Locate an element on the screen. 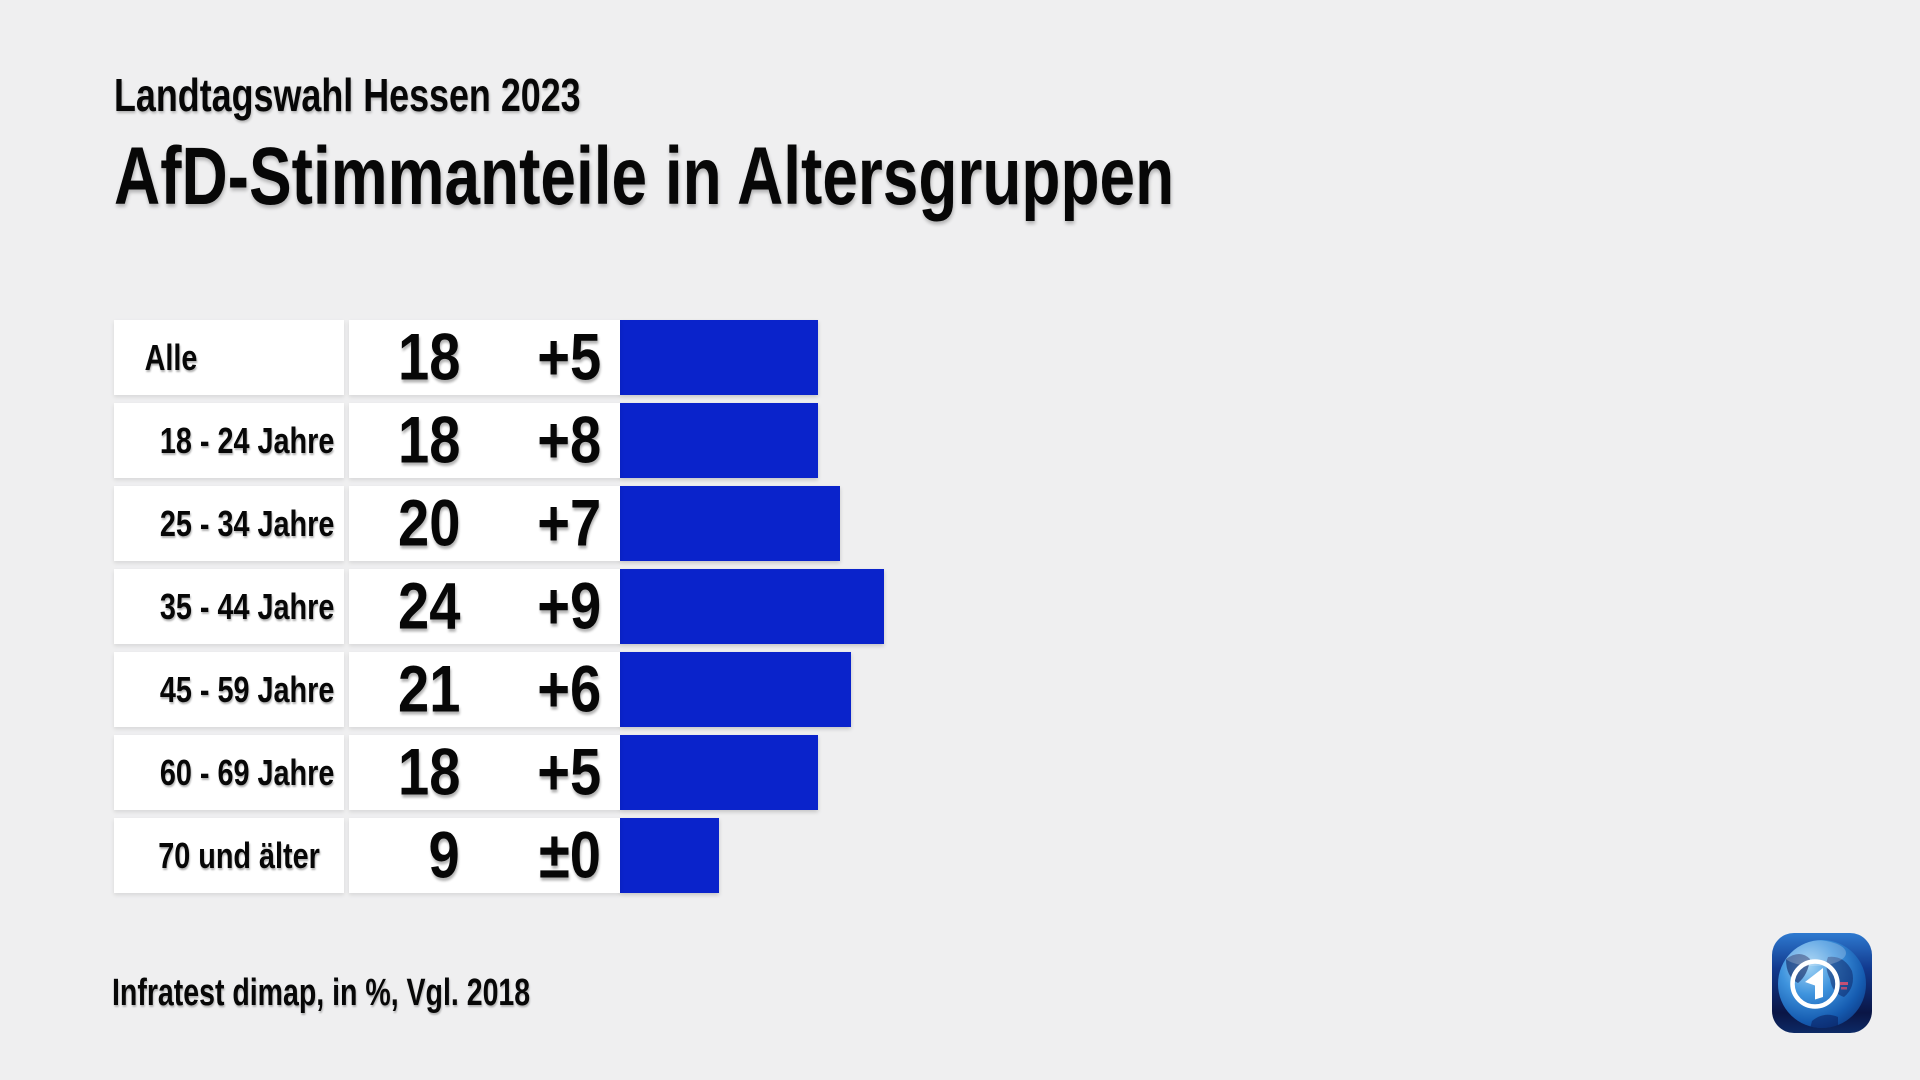 This screenshot has height=1080, width=1920. globe-icon is located at coordinates (1822, 983).